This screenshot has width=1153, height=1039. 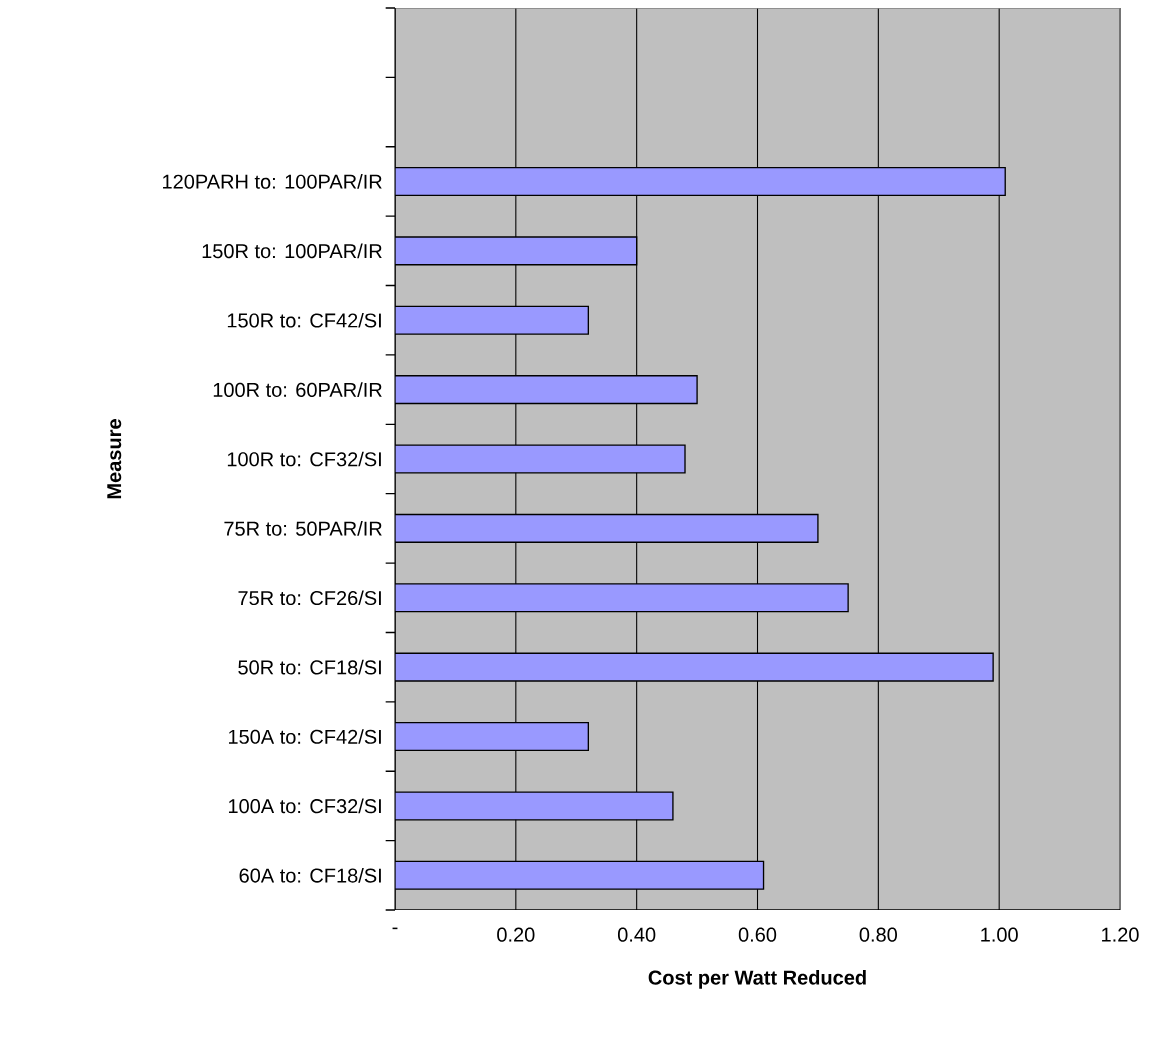 I want to click on x-tick-label: 1.00, so click(x=999, y=934).